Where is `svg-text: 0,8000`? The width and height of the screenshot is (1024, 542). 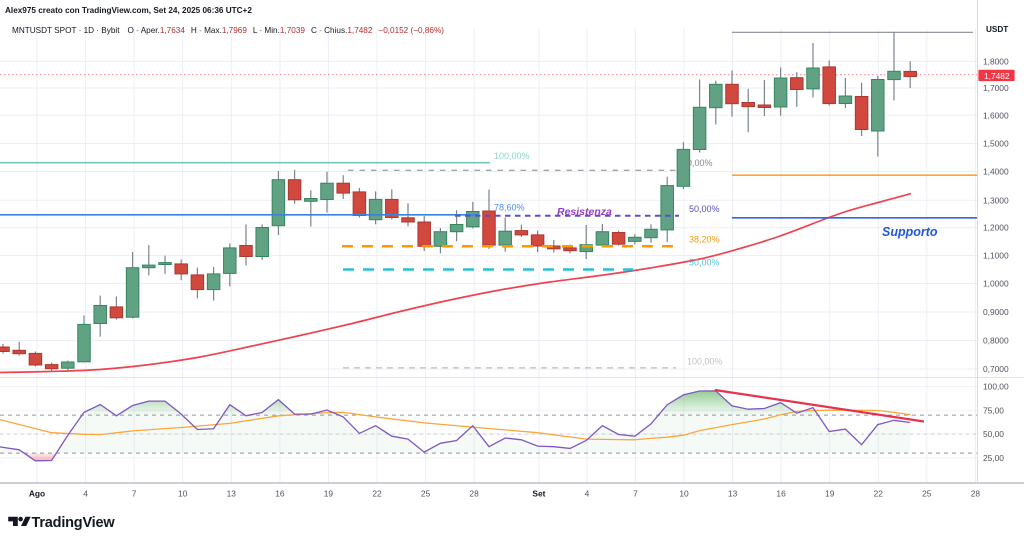 svg-text: 0,8000 is located at coordinates (996, 341).